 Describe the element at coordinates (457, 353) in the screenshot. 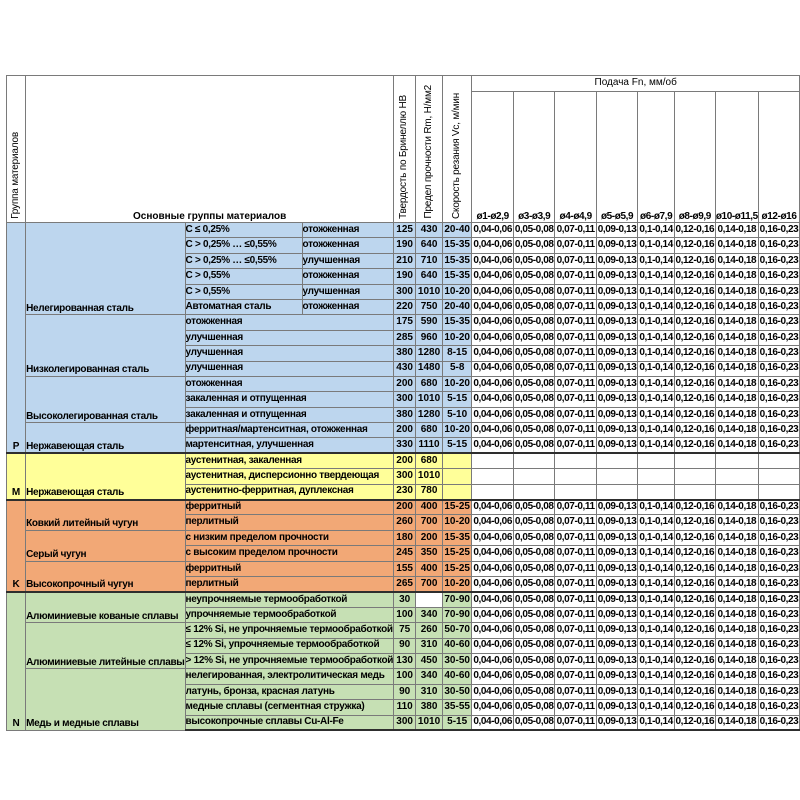

I see `speed-cell: 8-15` at that location.